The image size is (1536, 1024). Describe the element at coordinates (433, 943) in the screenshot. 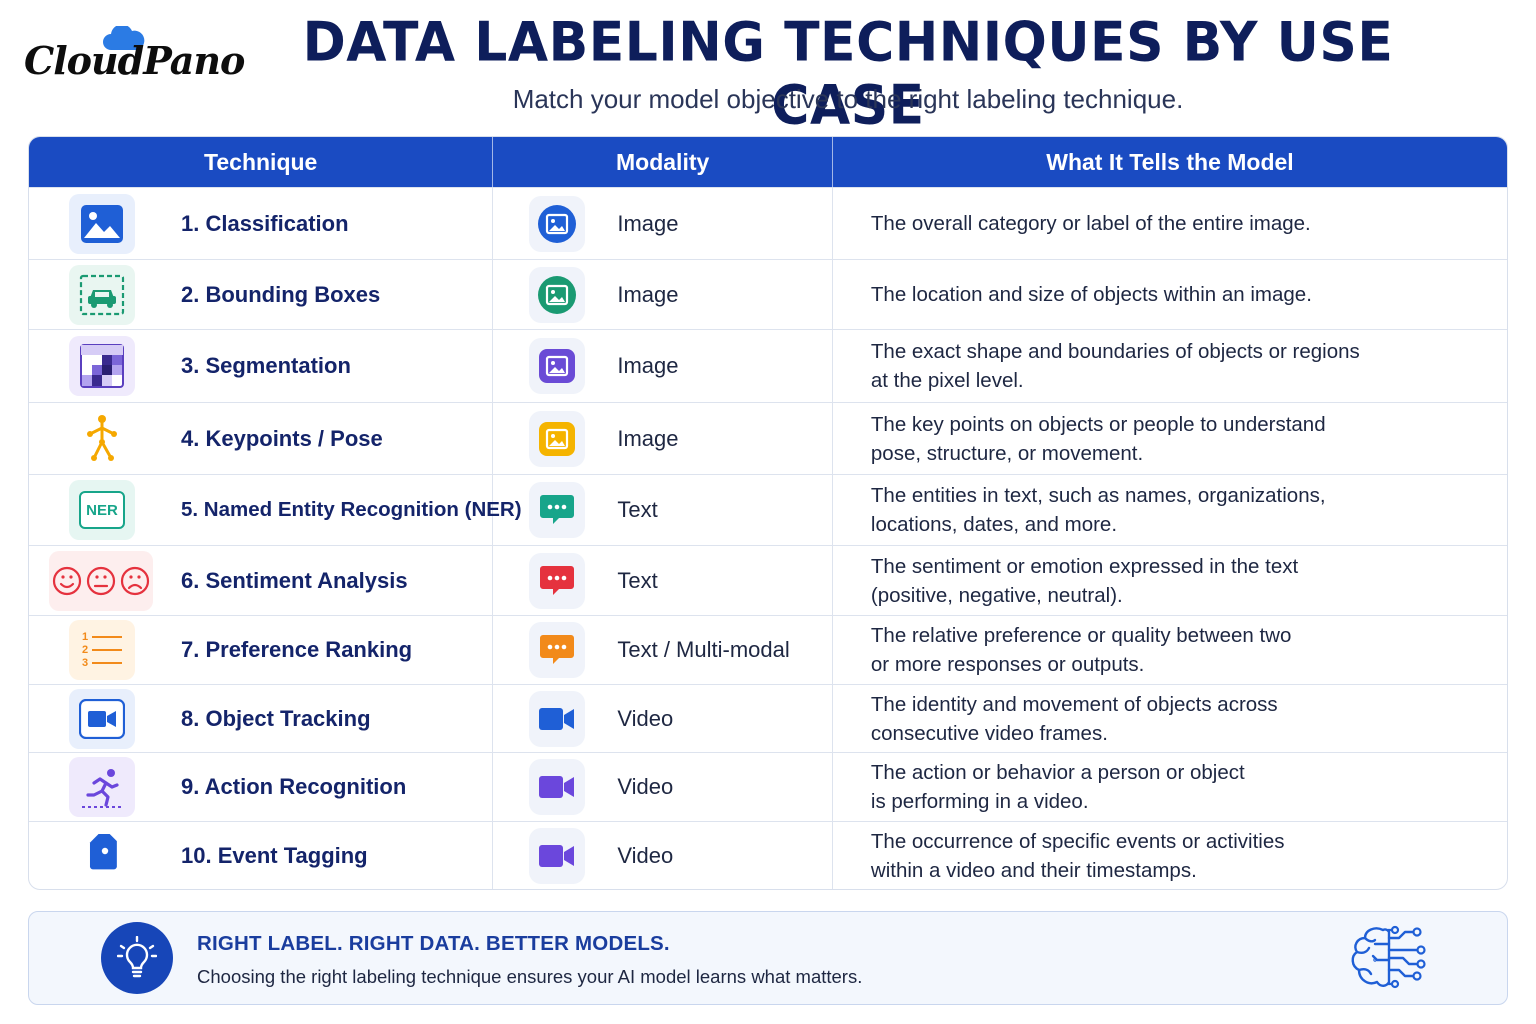

I see `banner-title: RIGHT LABEL. RIGHT DATA. BETTER MODELS.` at that location.